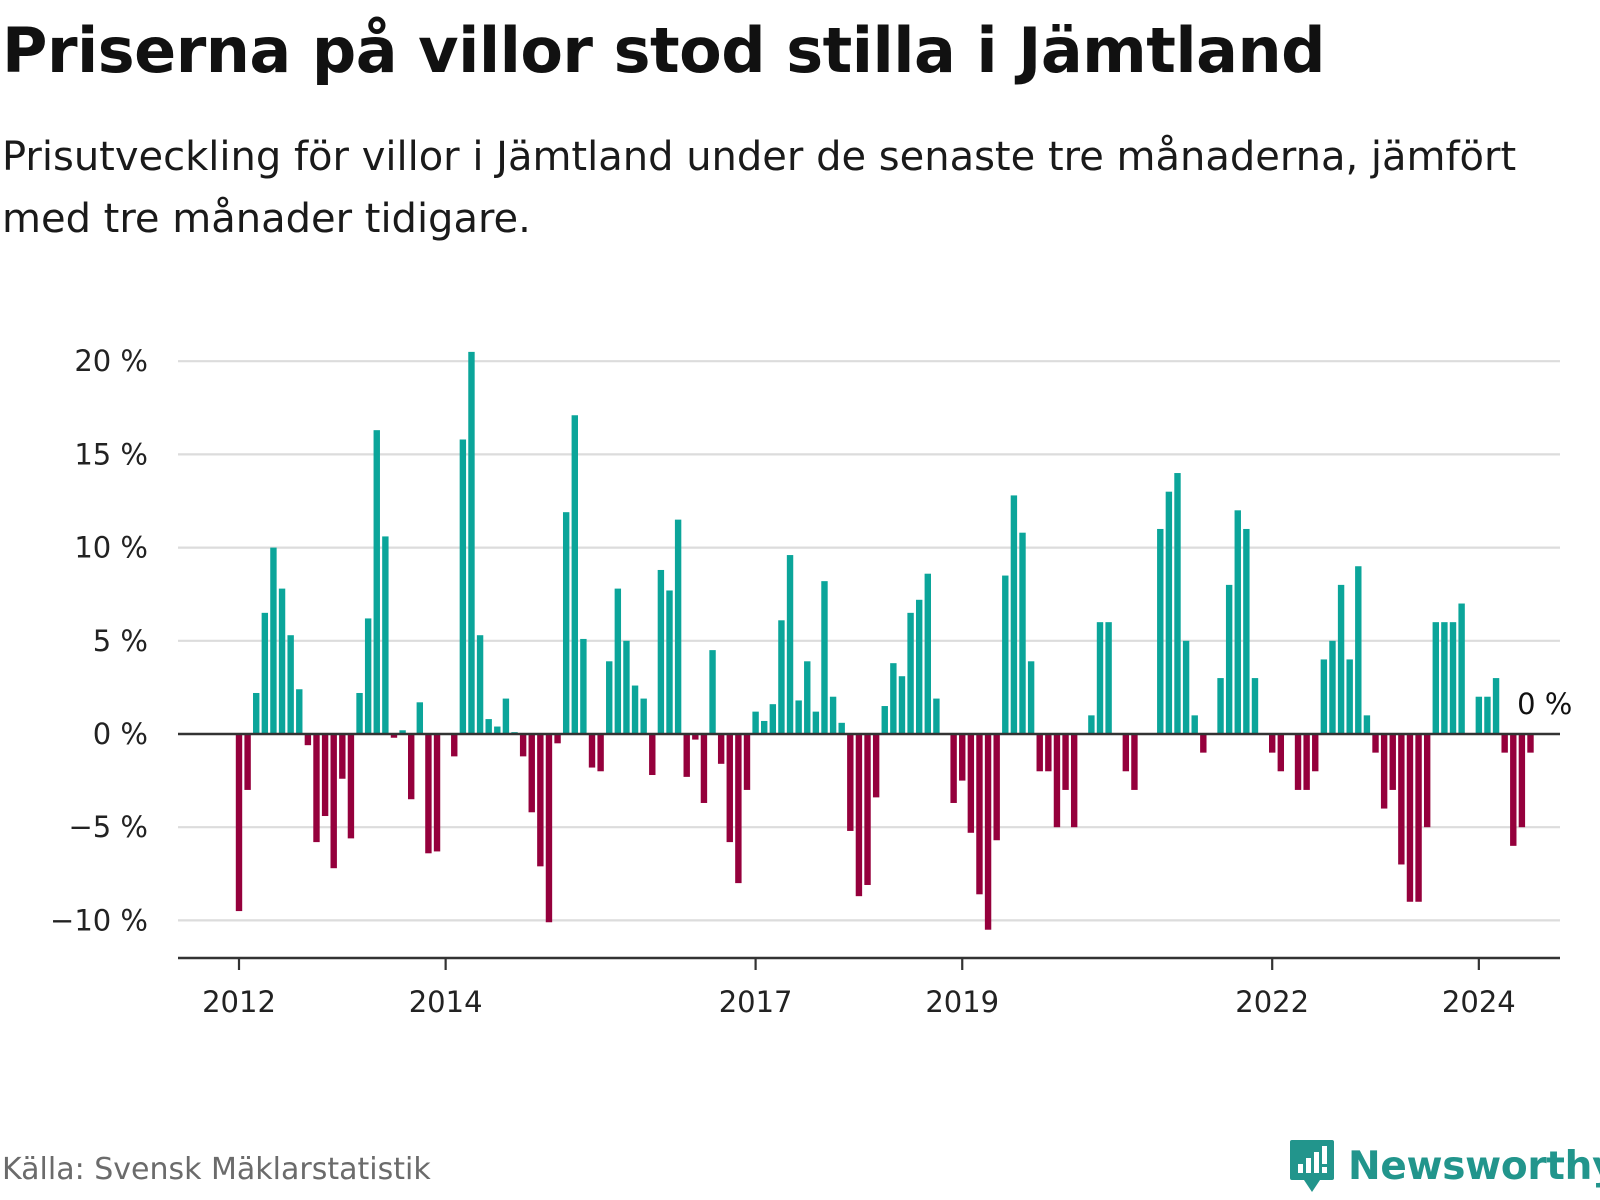  Describe the element at coordinates (1474, 1166) in the screenshot. I see `brand-name: Newsworthy` at that location.